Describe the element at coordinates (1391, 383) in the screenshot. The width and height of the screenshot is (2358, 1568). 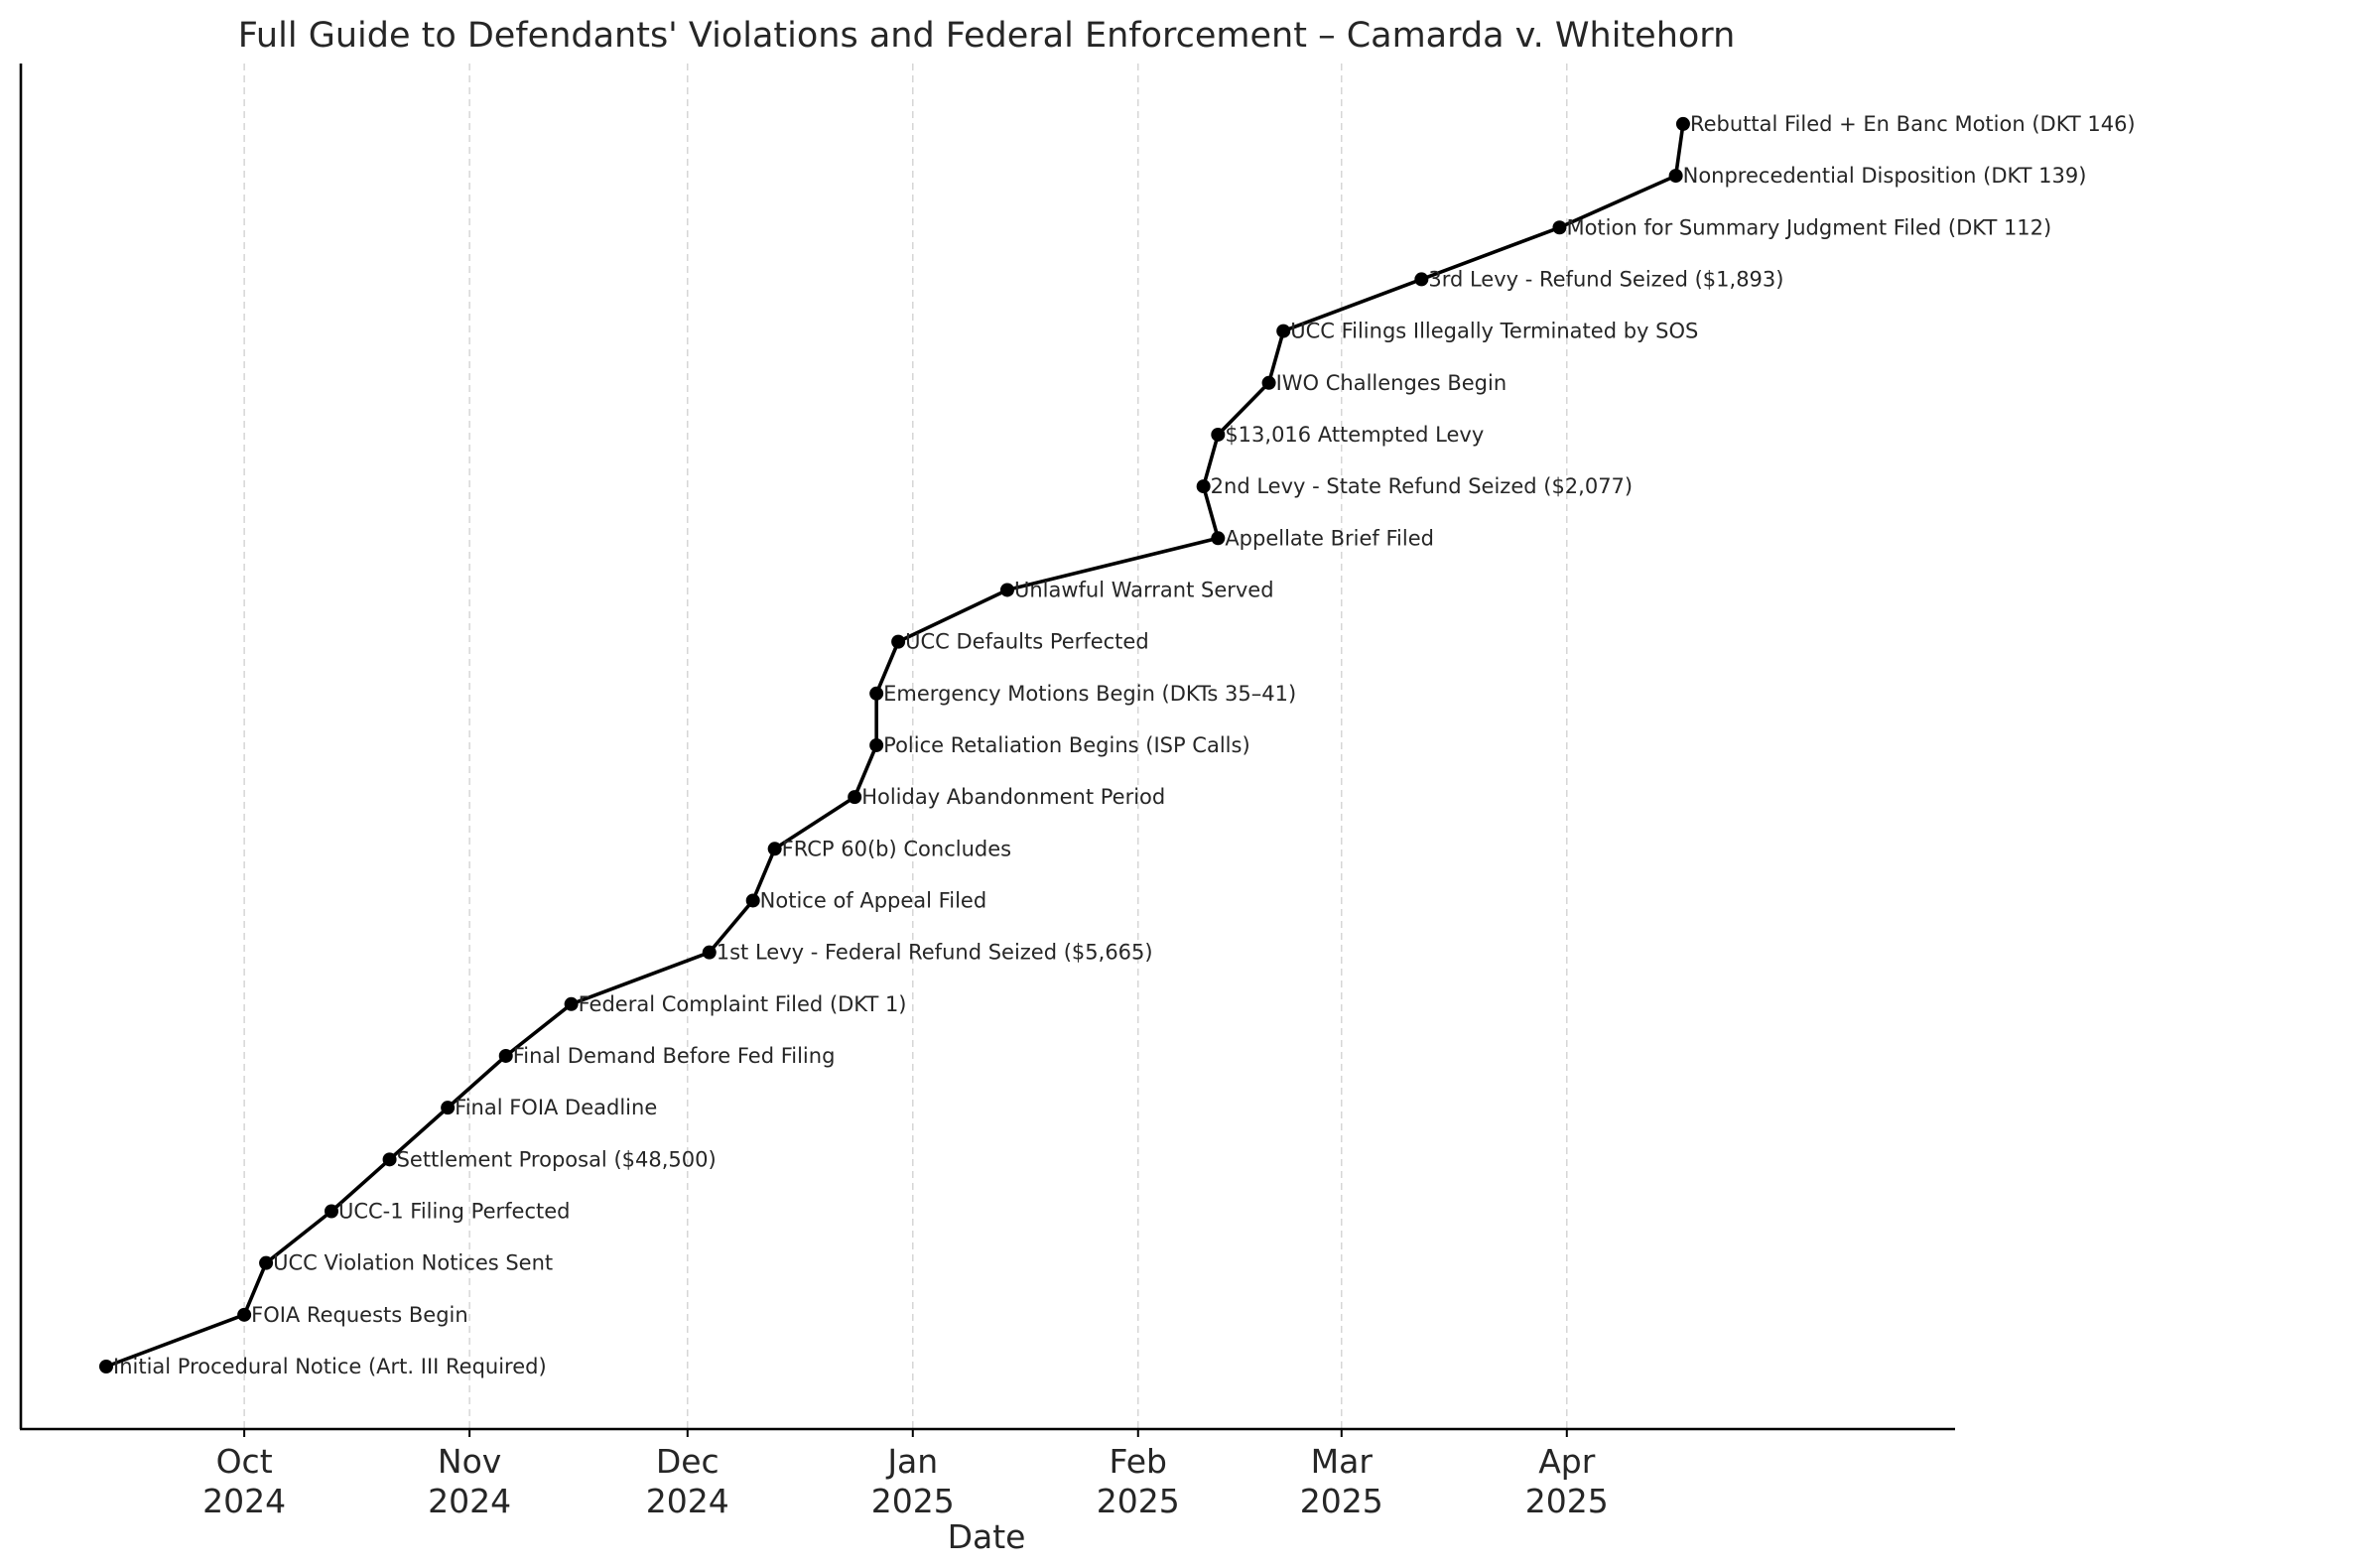
I see `event-label: IWO Challenges Begin` at that location.